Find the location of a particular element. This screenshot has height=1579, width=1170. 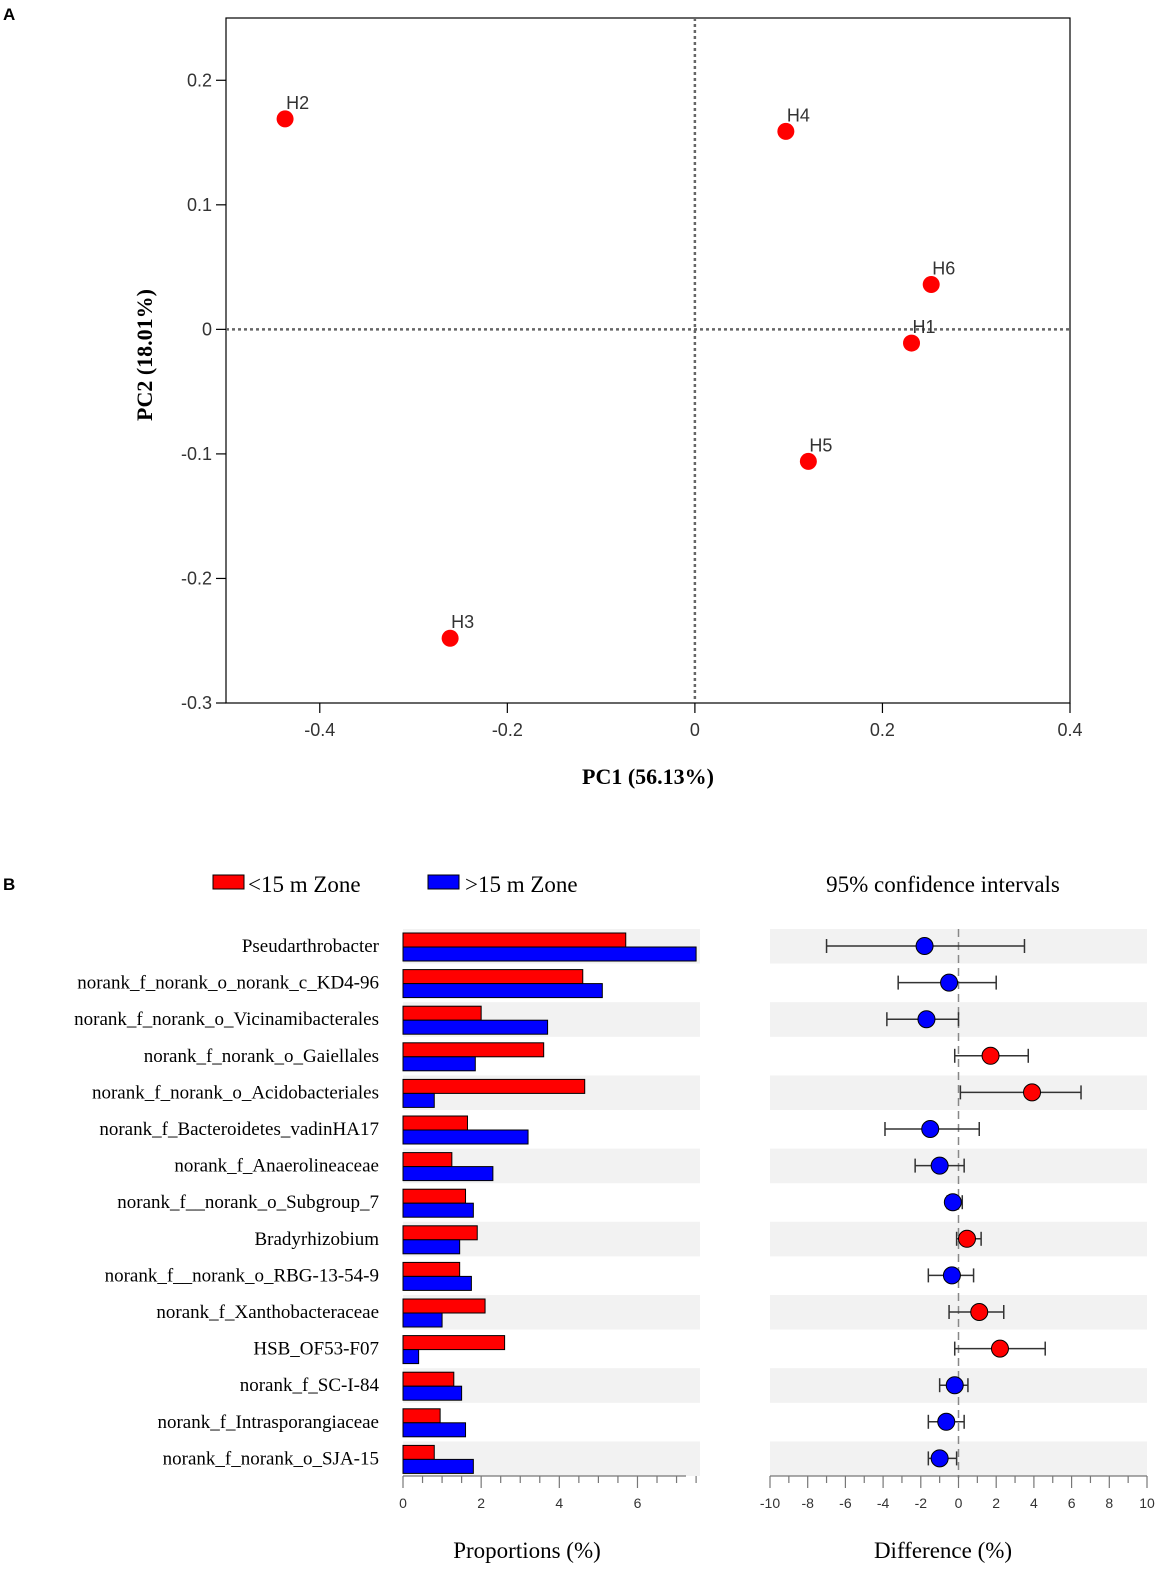

pca-y-ticks: -0.3 -0.2 -0.1 0 0.1 0.2 is located at coordinates (203, 391).